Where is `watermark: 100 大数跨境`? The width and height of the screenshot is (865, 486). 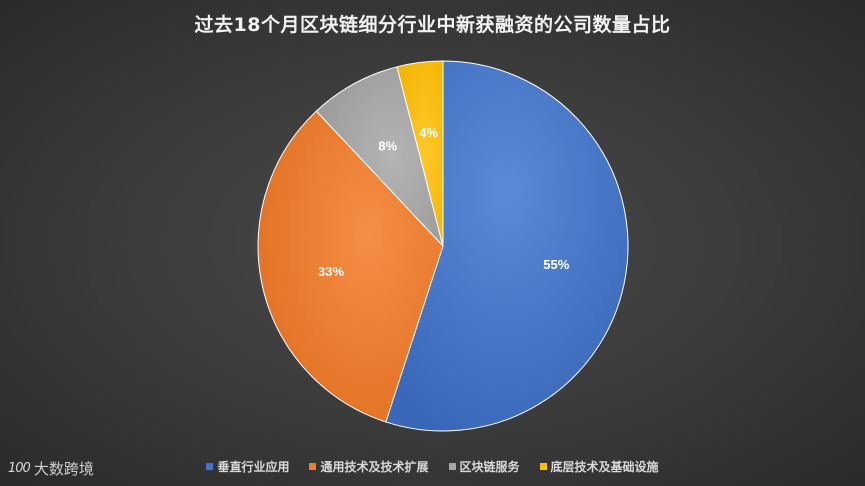 watermark: 100 大数跨境 is located at coordinates (51, 468).